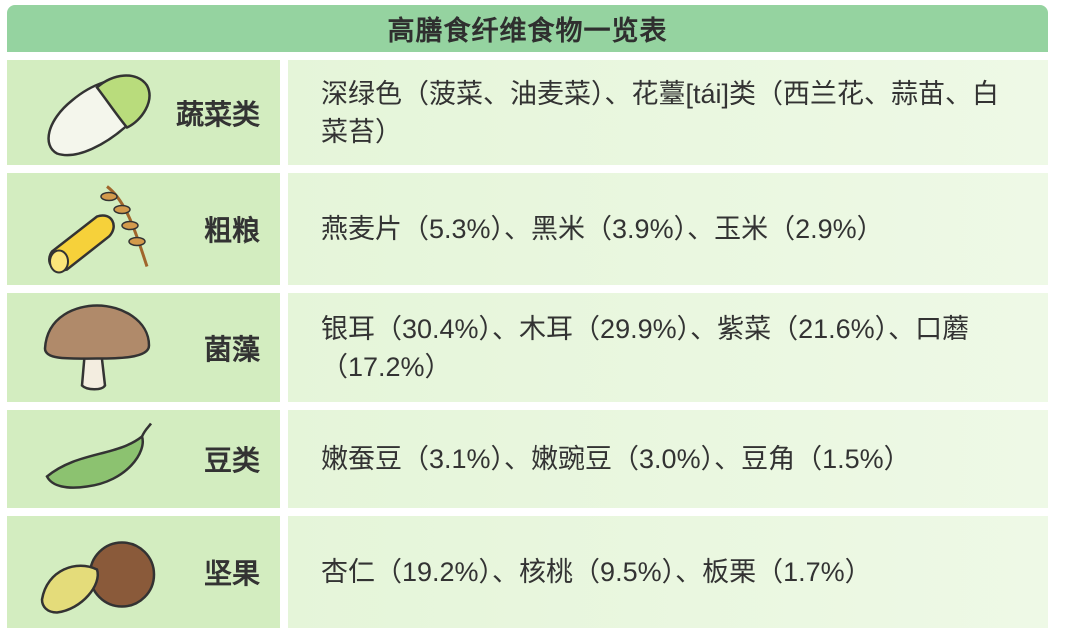 The height and width of the screenshot is (634, 1080). Describe the element at coordinates (645, 347) in the screenshot. I see `foods-text: 银耳（30.4%）、木耳（29.9%）、紫菜（21.6%）、口蘑（17.2%）` at that location.